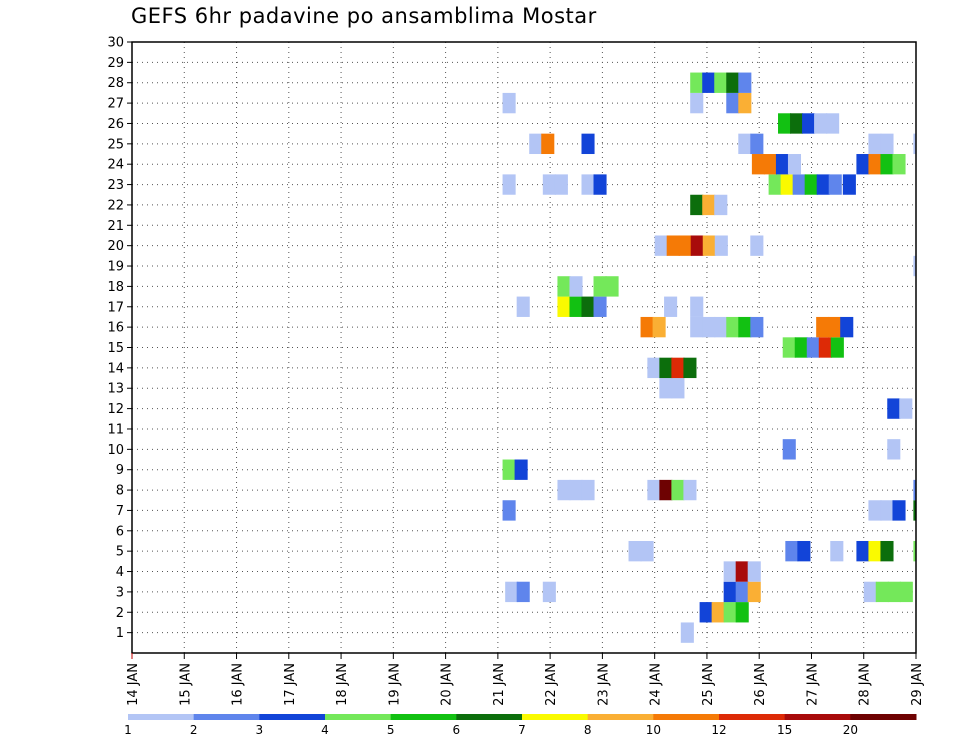 The image size is (960, 742). What do you see at coordinates (115, 246) in the screenshot?
I see `y-tick-label: 20` at bounding box center [115, 246].